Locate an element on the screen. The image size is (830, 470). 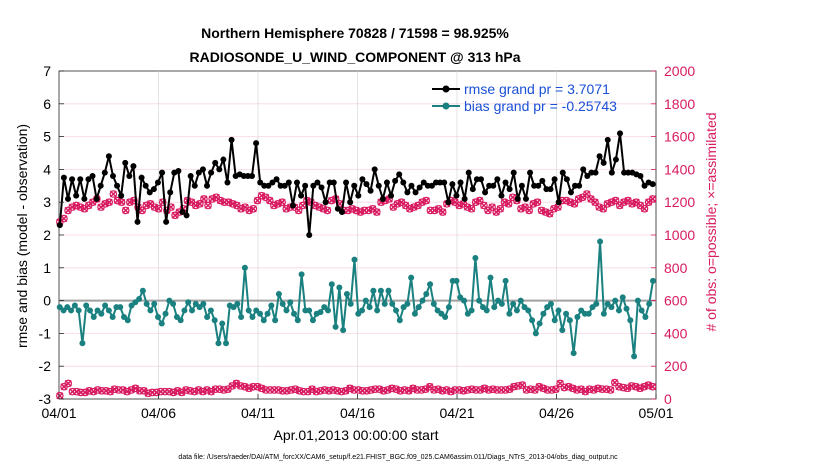
y-right-tick-label: 1800 is located at coordinates (679, 104).